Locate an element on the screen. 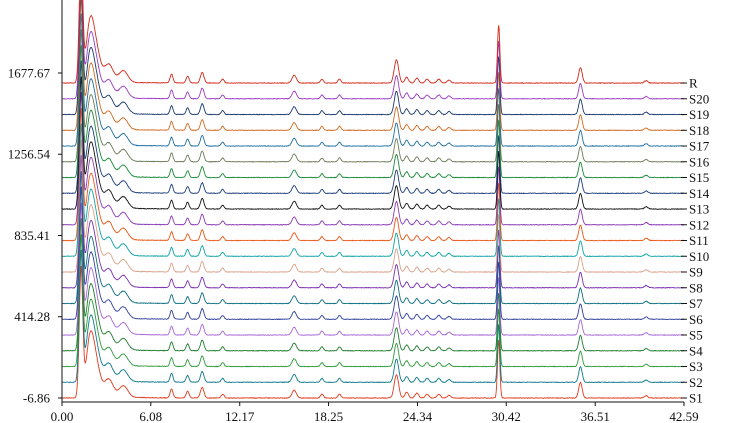 This screenshot has height=423, width=730. y-tick-label: 1677.67 is located at coordinates (29, 73).